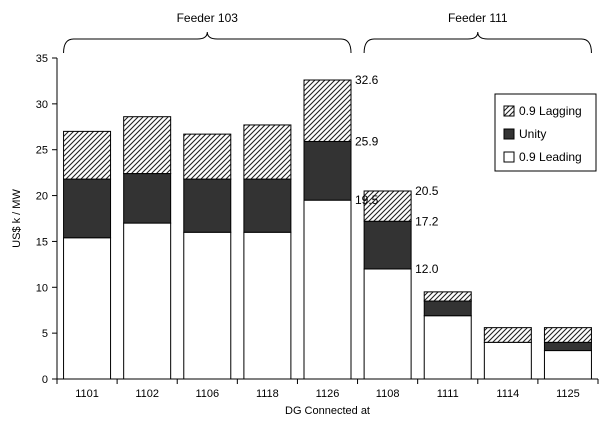 This screenshot has width=601, height=424. Describe the element at coordinates (427, 269) in the screenshot. I see `data-label: 12.0` at that location.